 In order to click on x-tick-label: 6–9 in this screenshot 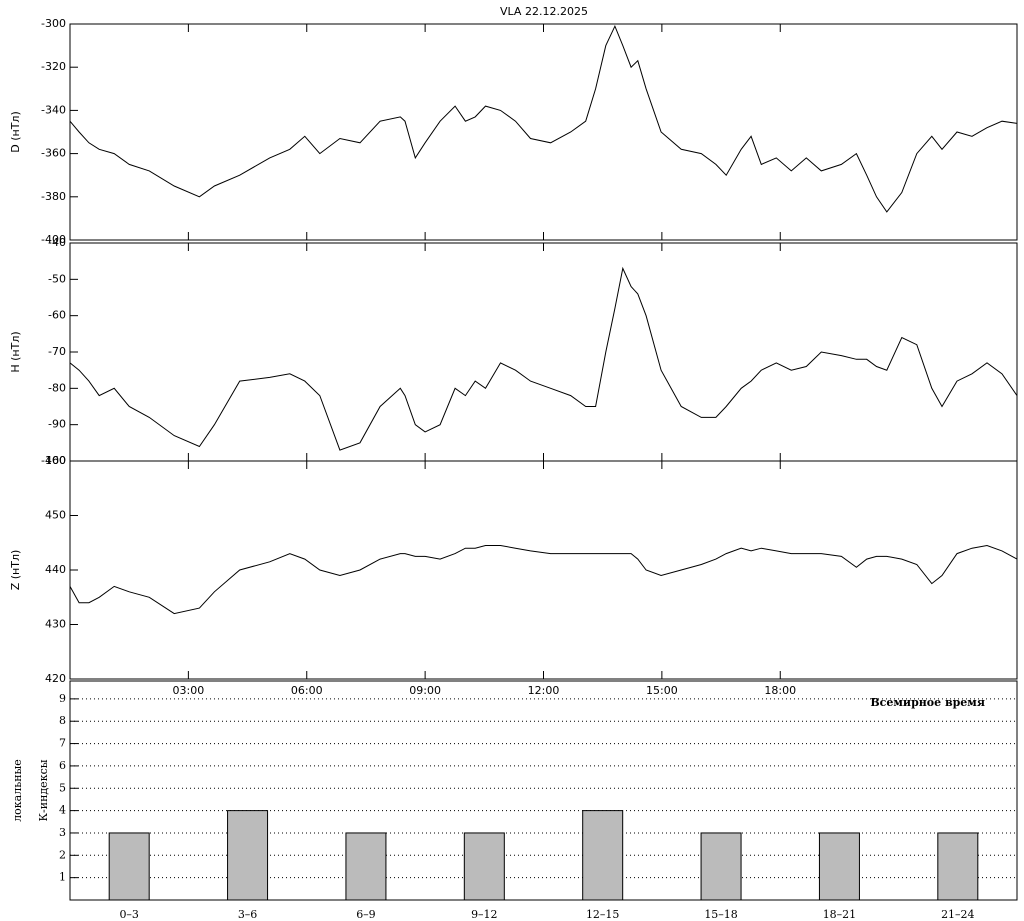, I will do `click(366, 914)`.